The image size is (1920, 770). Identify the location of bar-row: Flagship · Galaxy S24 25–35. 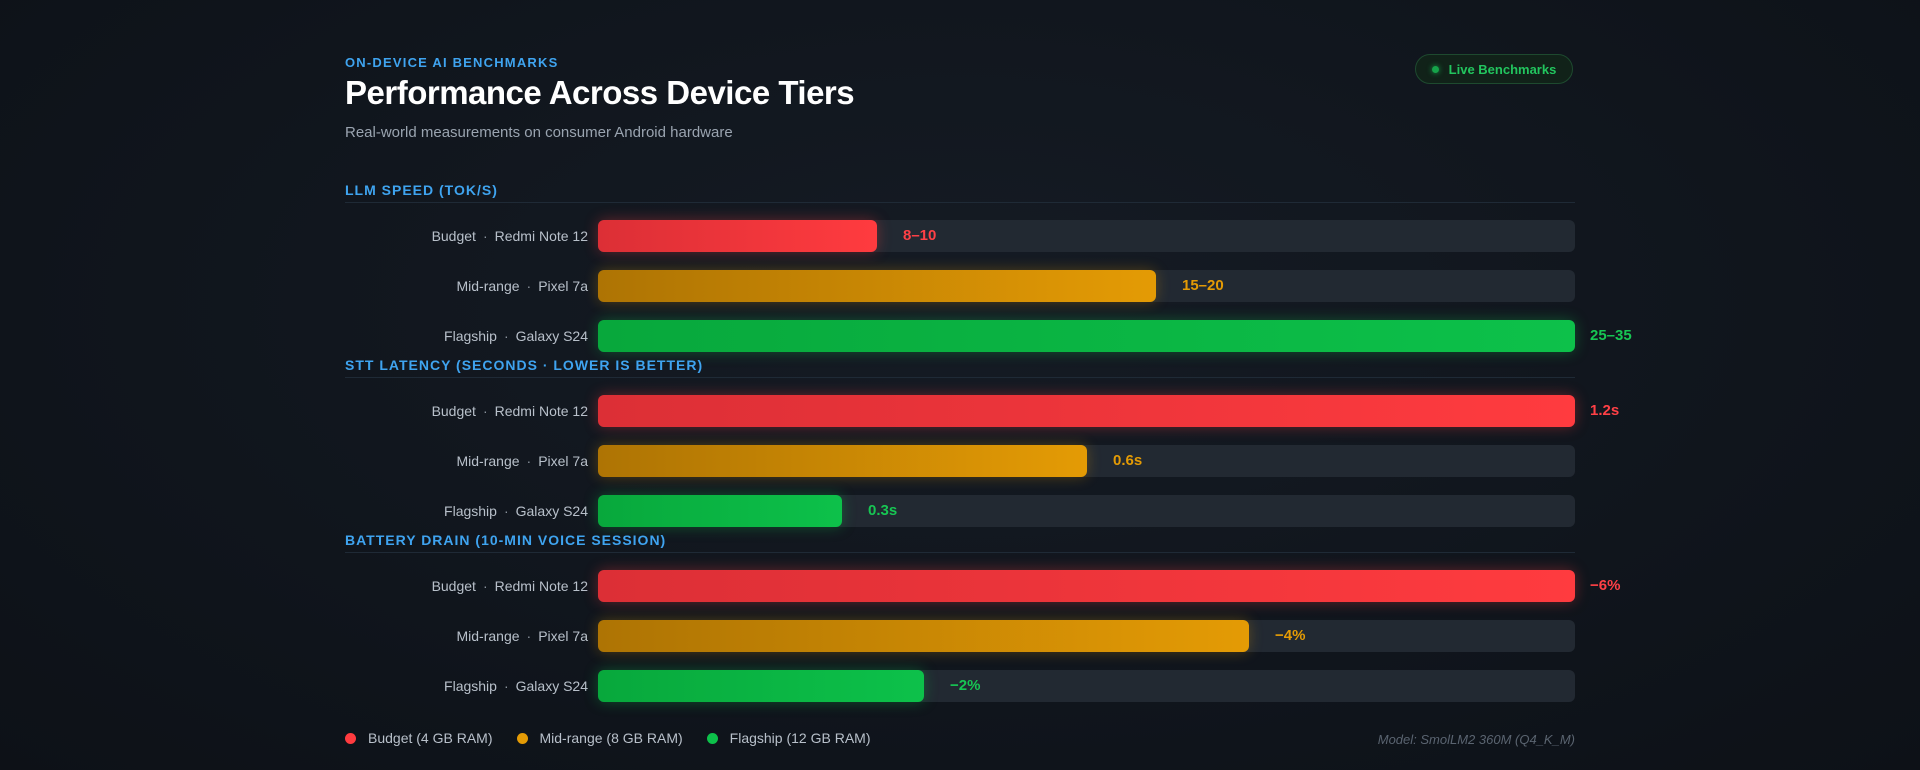
(988, 336).